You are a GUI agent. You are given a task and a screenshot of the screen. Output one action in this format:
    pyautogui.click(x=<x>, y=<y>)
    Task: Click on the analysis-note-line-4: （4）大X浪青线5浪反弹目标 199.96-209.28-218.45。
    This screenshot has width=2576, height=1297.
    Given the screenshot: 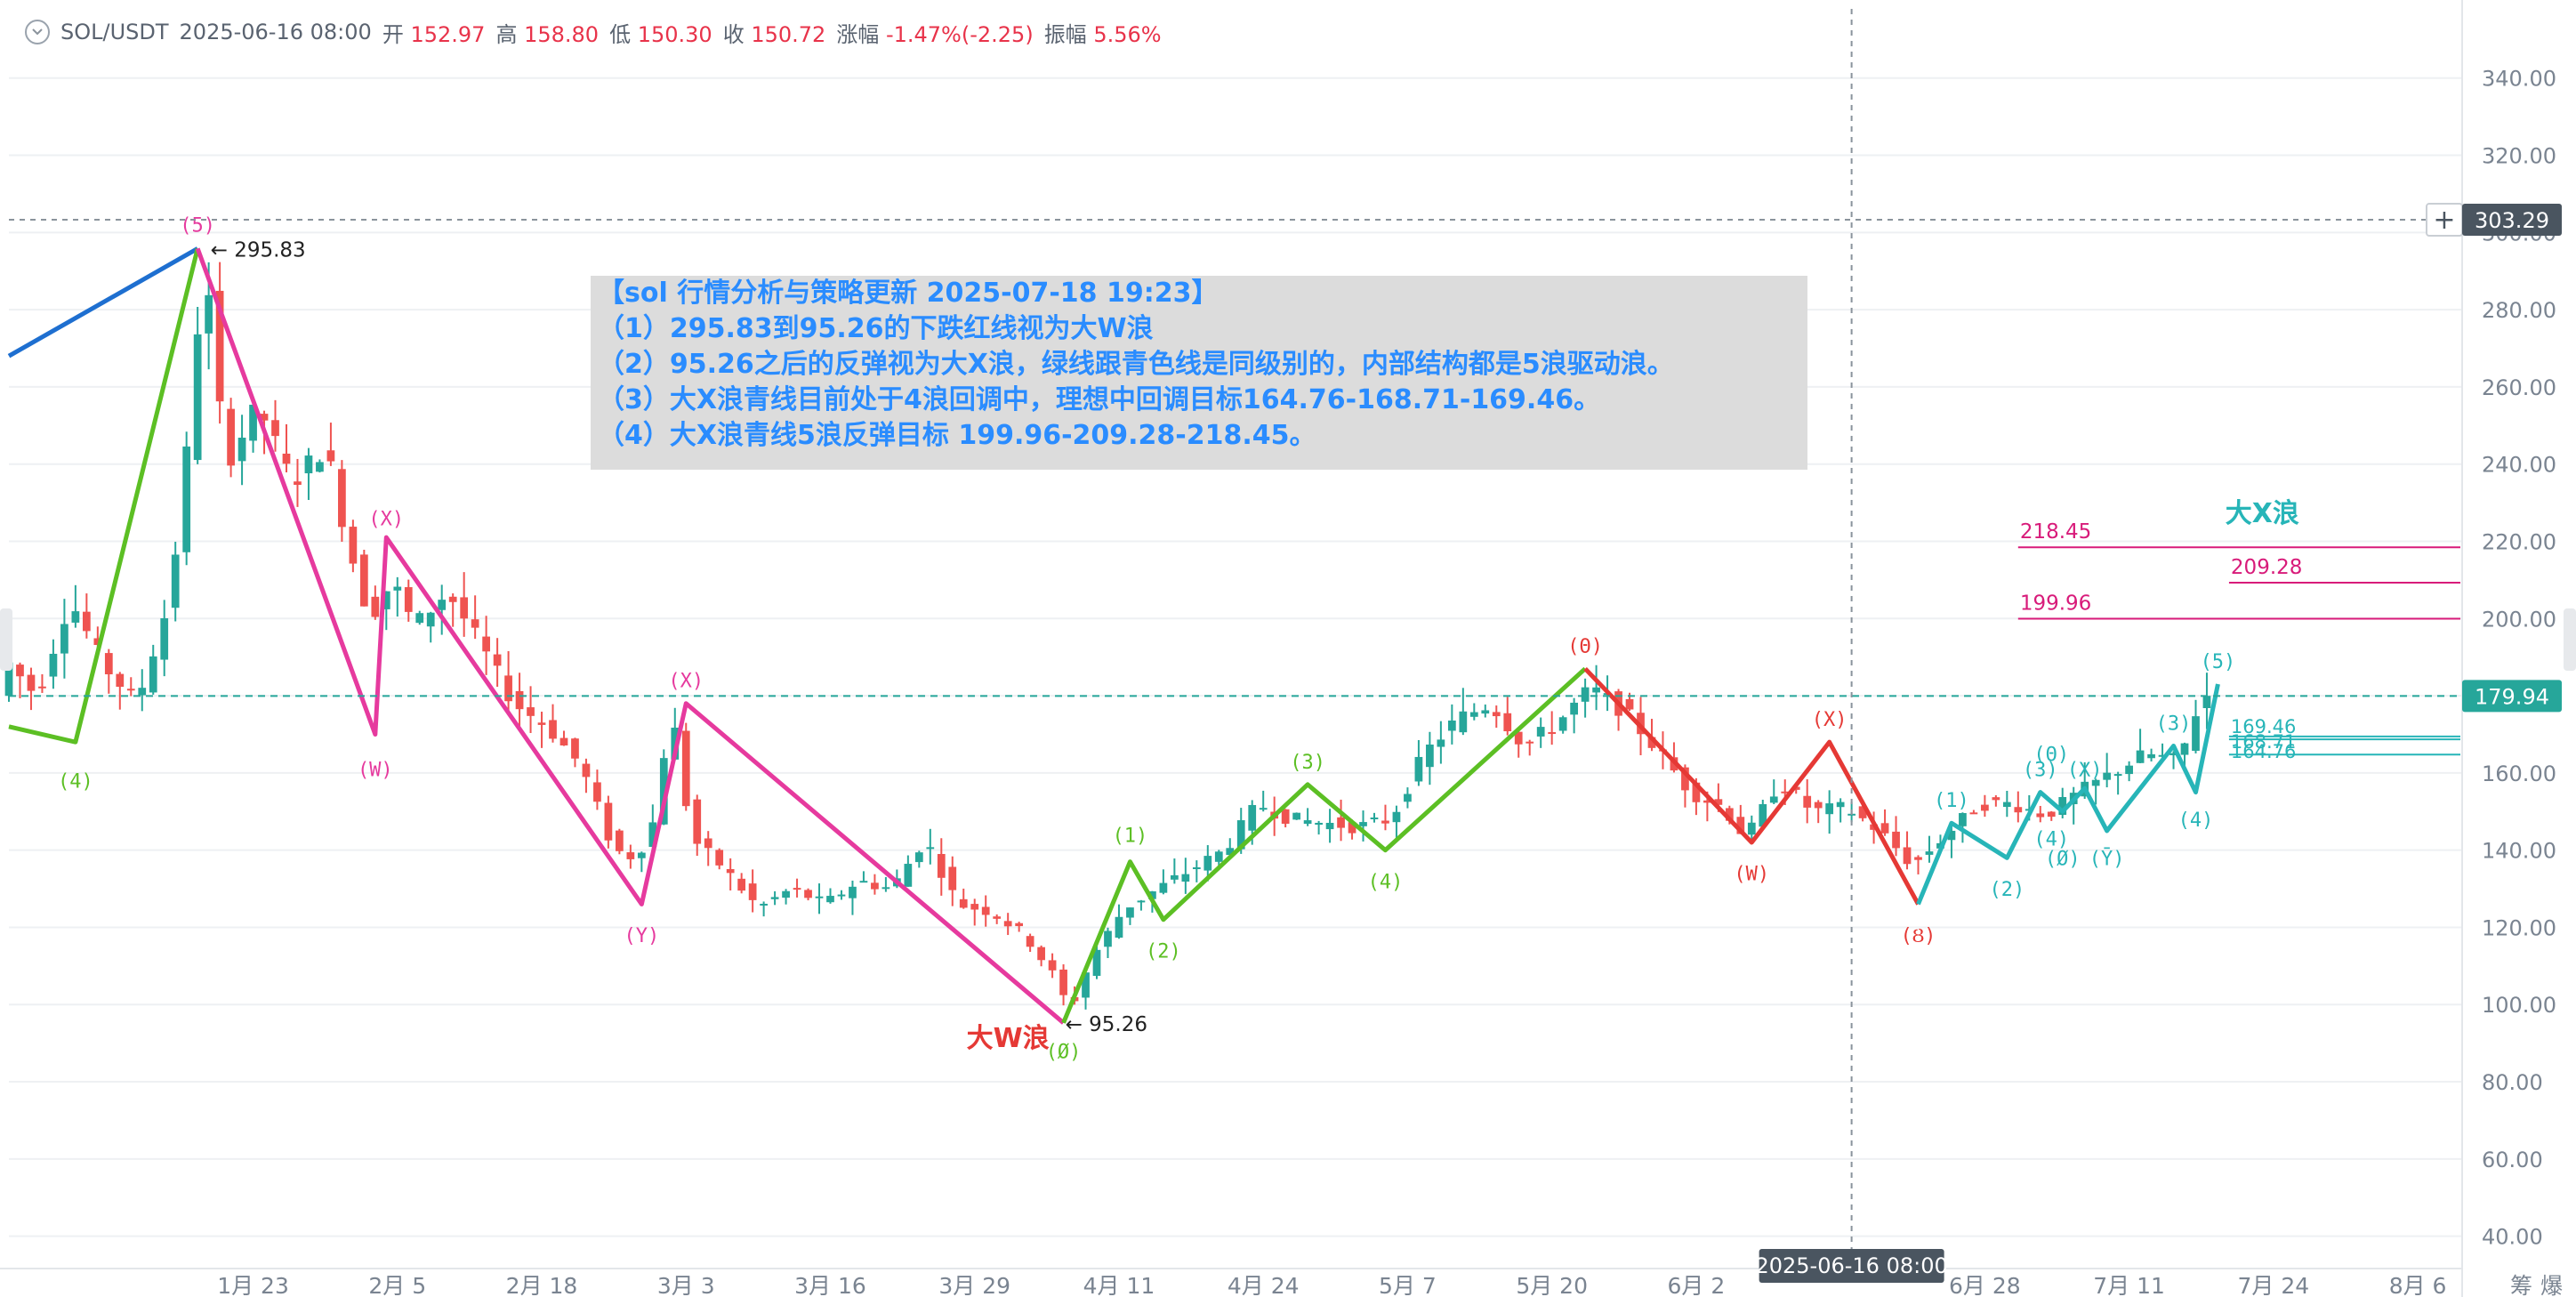 What is the action you would take?
    pyautogui.click(x=957, y=435)
    